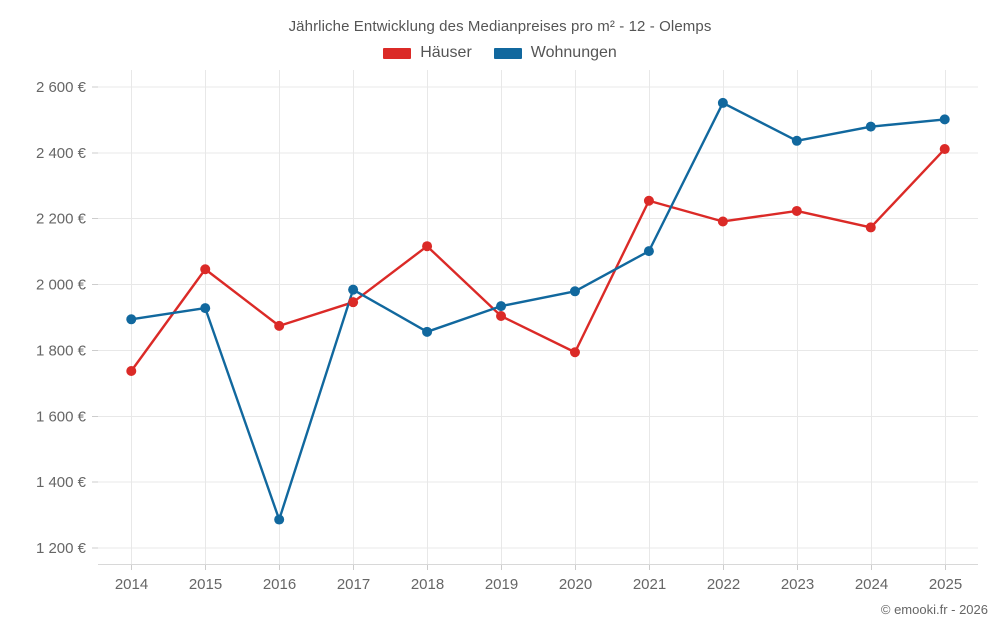  I want to click on legend-label-wohnungen: Wohnungen, so click(573, 52).